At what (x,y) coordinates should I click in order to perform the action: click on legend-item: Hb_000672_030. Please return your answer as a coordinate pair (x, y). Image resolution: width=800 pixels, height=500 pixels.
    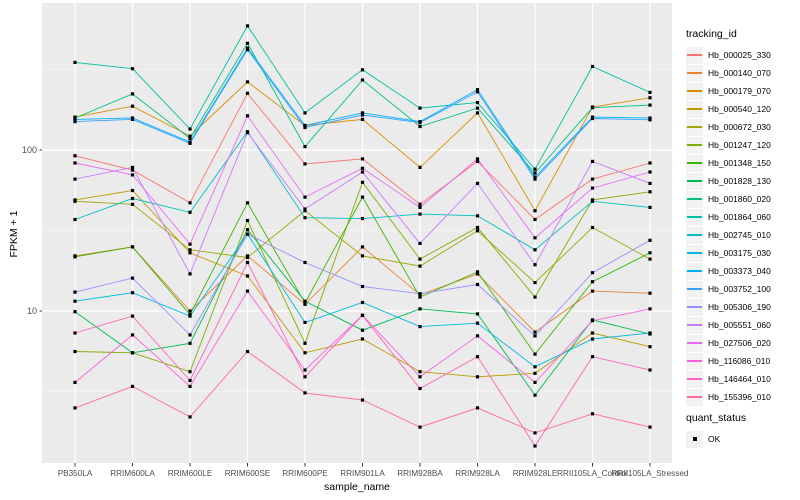
    Looking at the image, I should click on (743, 127).